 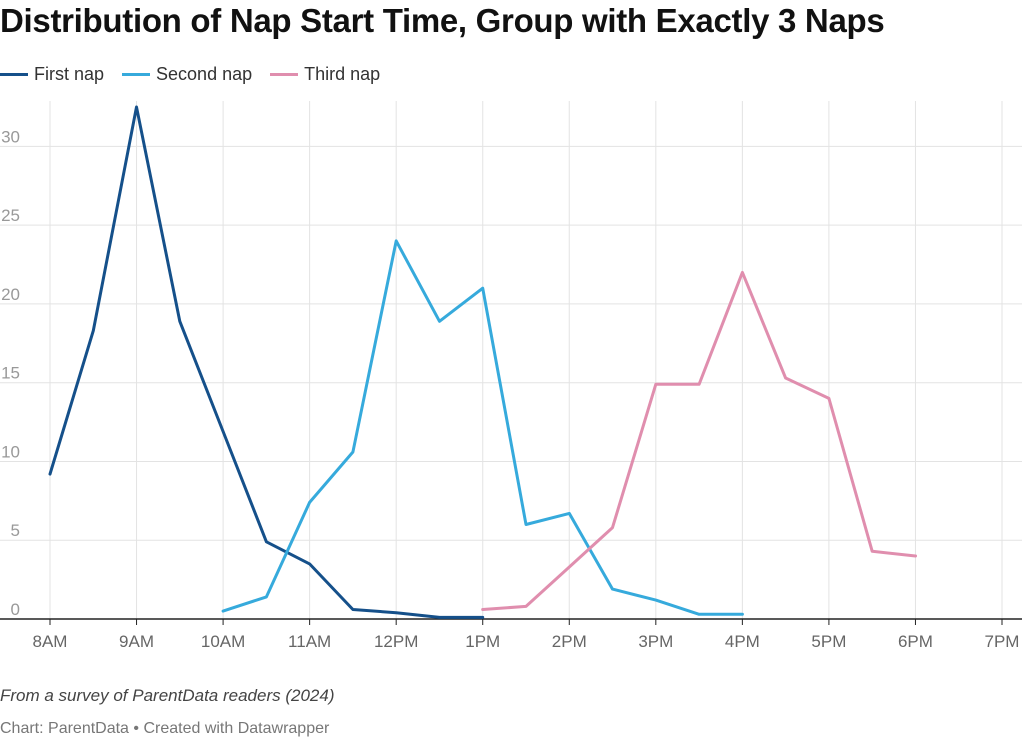 What do you see at coordinates (915, 641) in the screenshot?
I see `x-tick-label: 6PM` at bounding box center [915, 641].